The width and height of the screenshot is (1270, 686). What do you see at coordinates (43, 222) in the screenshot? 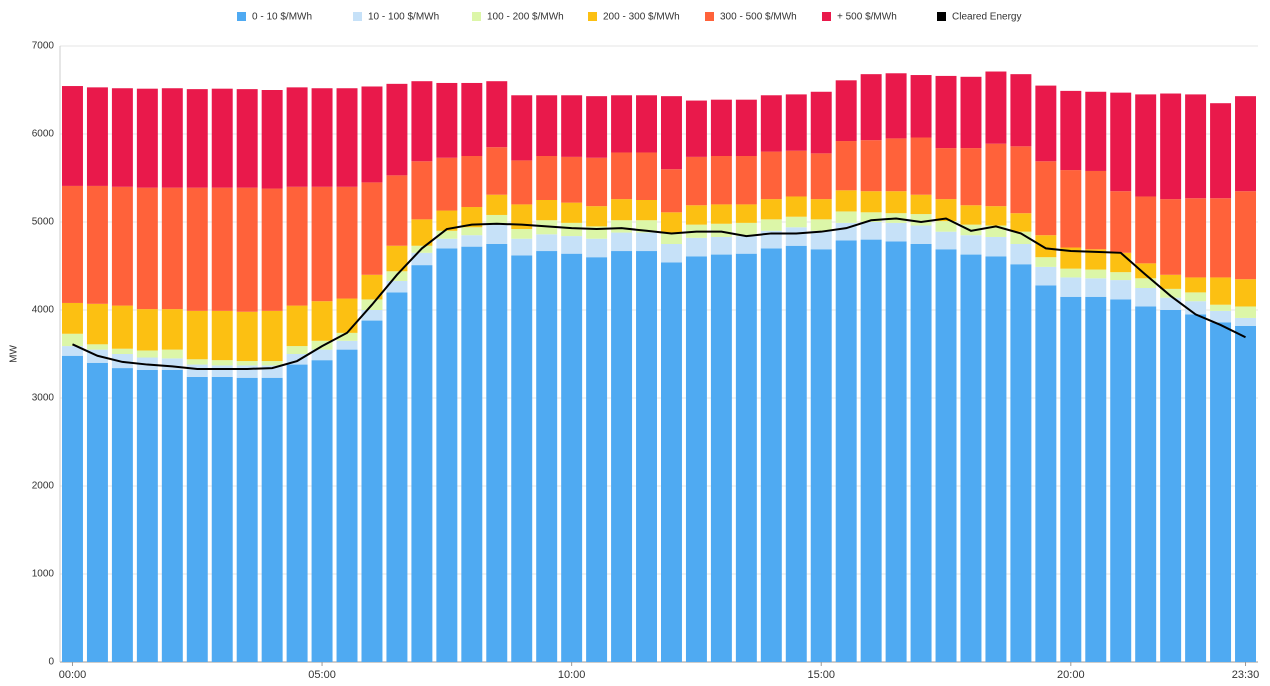
I see `y-tick-label: 5000` at bounding box center [43, 222].